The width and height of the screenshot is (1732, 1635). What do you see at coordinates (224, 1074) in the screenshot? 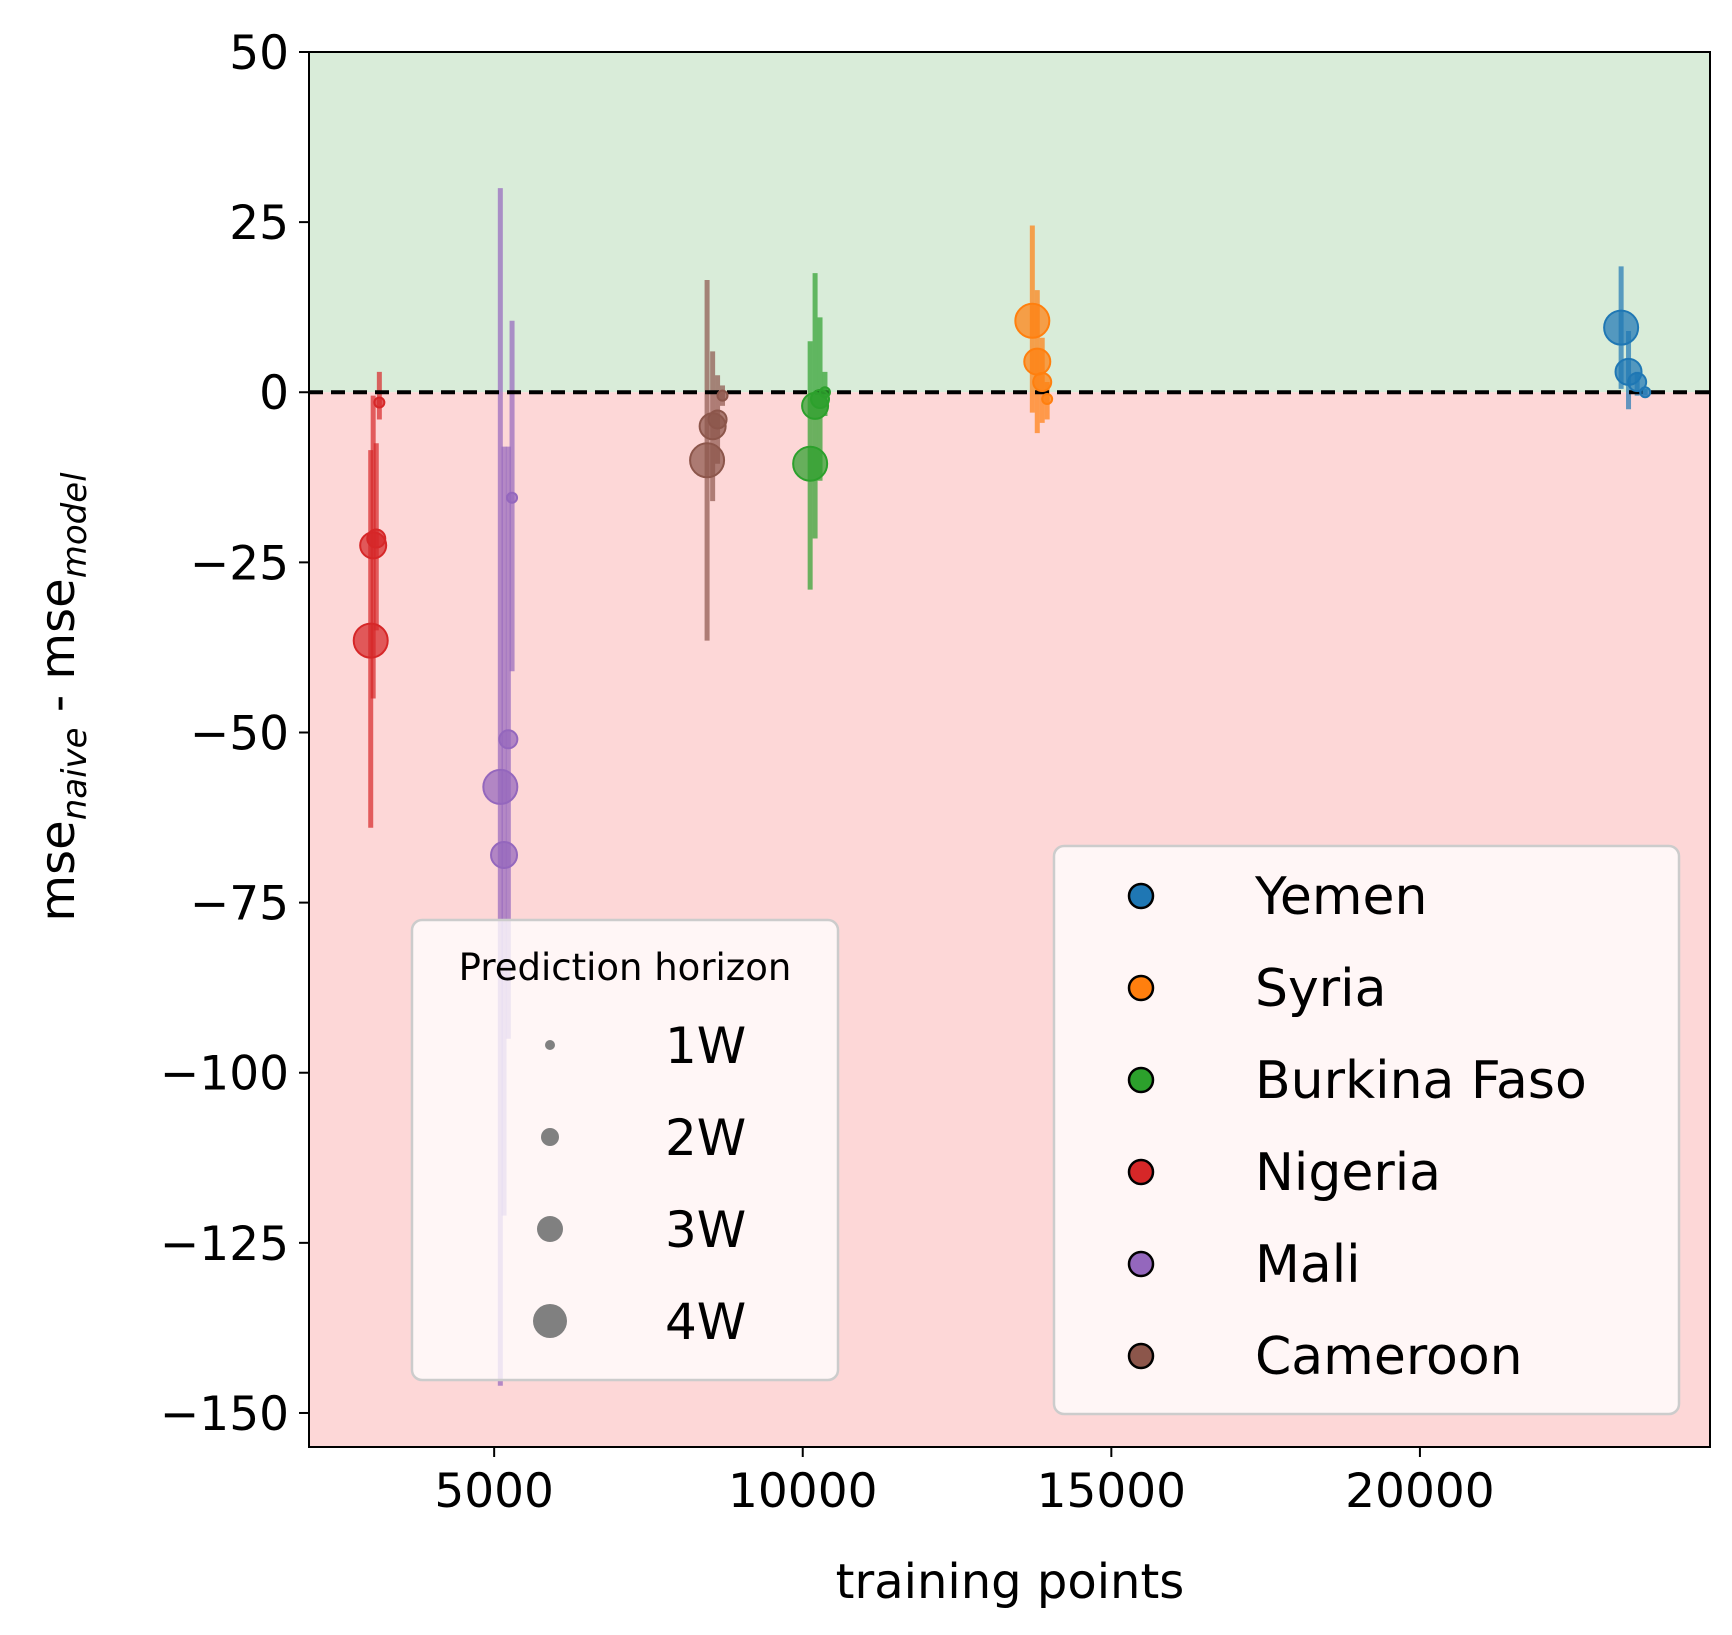
I see `y-tick-label--100: −100` at bounding box center [224, 1074].